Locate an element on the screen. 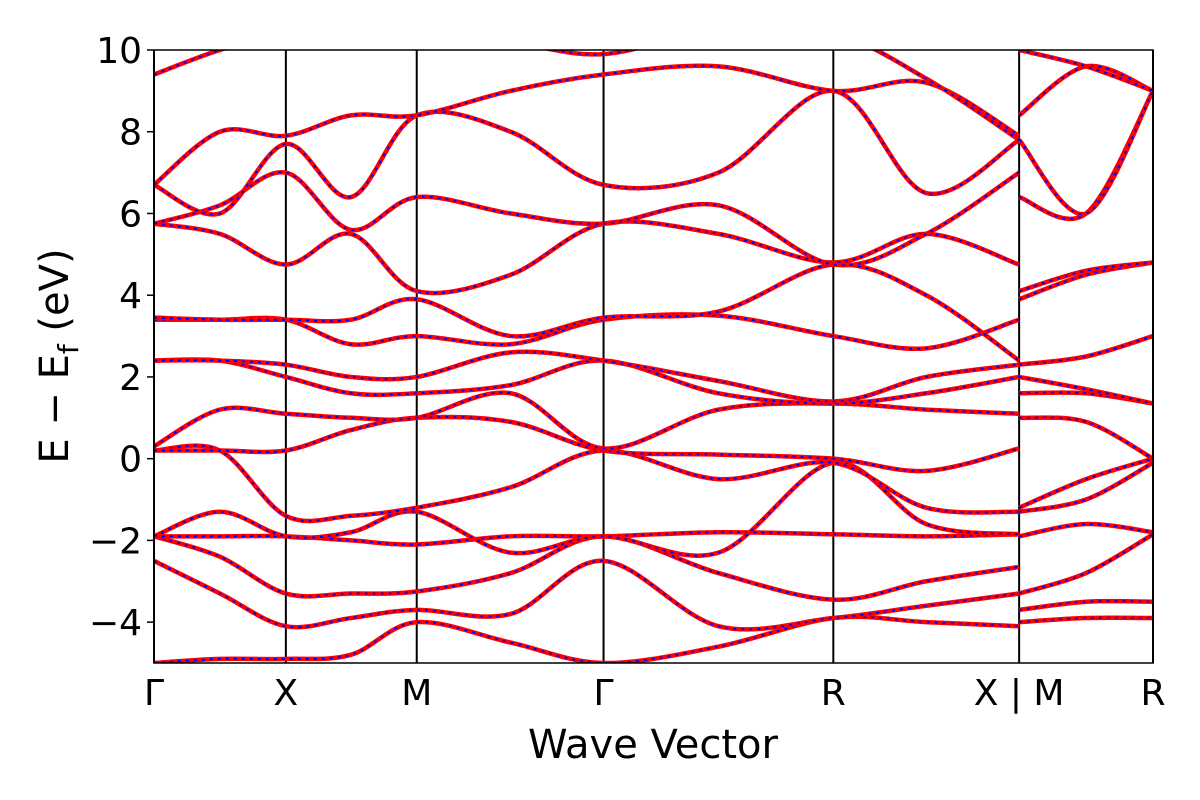 This screenshot has width=1200, height=800. x-axis-label: Wave Vector is located at coordinates (653, 745).